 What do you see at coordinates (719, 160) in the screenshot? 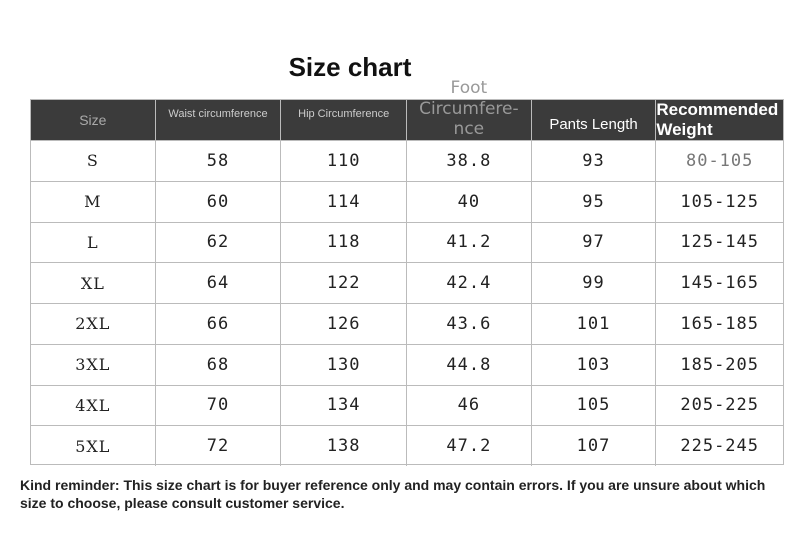
I see `cell-weight: 80-105` at bounding box center [719, 160].